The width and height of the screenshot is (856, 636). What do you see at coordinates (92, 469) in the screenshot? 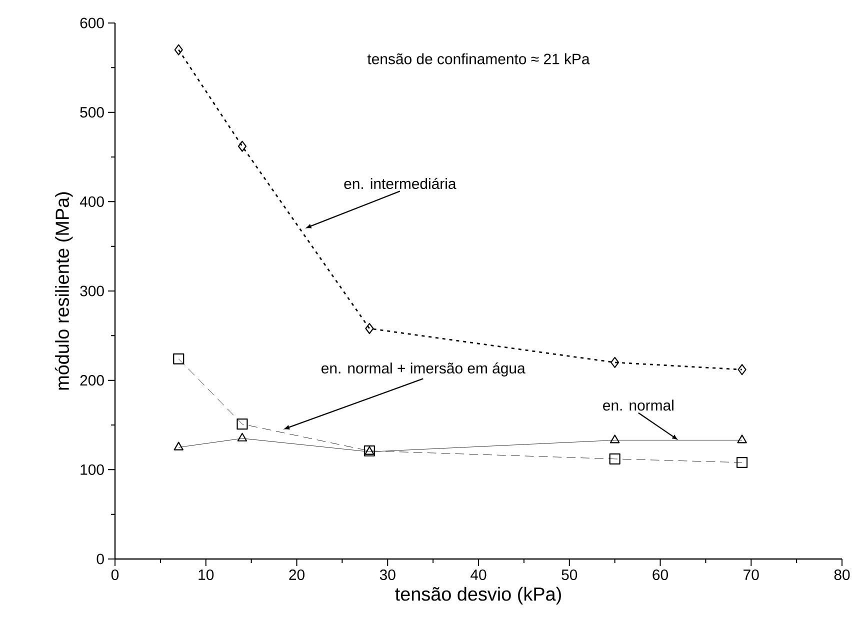
I see `y-tick-label: 100` at bounding box center [92, 469].